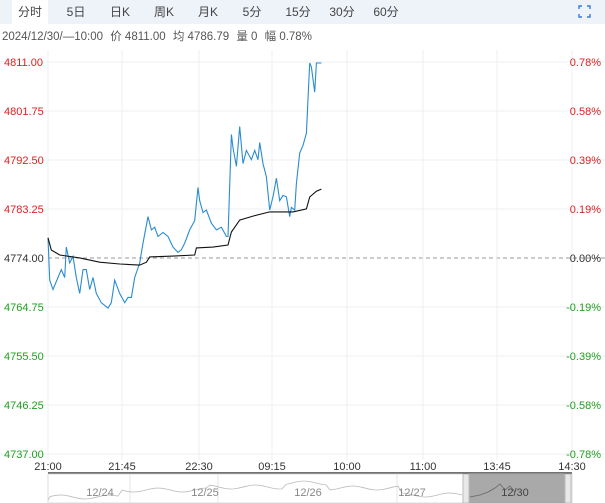 The image size is (605, 503). What do you see at coordinates (583, 357) in the screenshot?
I see `y-tick-right: -0.39%` at bounding box center [583, 357].